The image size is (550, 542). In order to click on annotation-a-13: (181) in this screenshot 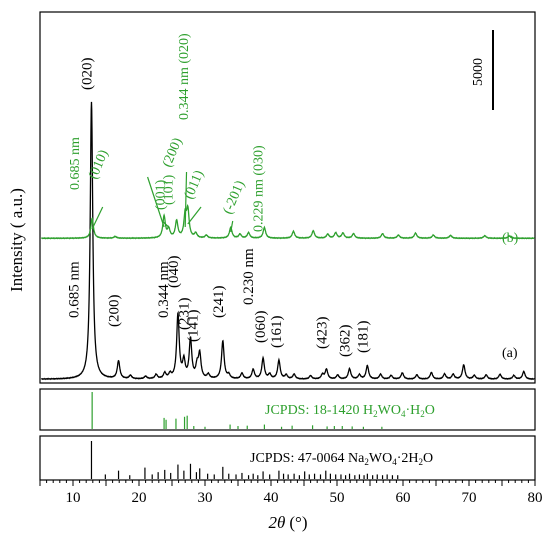, I will do `click(363, 337)`.